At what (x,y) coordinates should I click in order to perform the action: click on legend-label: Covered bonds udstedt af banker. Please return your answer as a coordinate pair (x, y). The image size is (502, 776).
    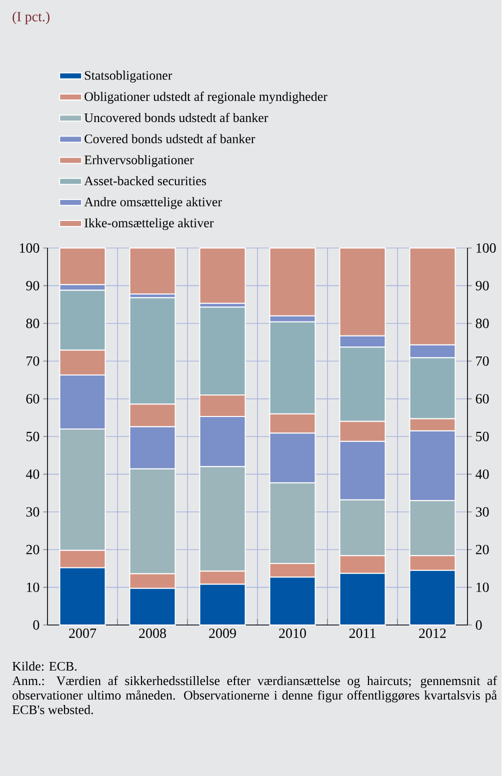
    Looking at the image, I should click on (170, 139).